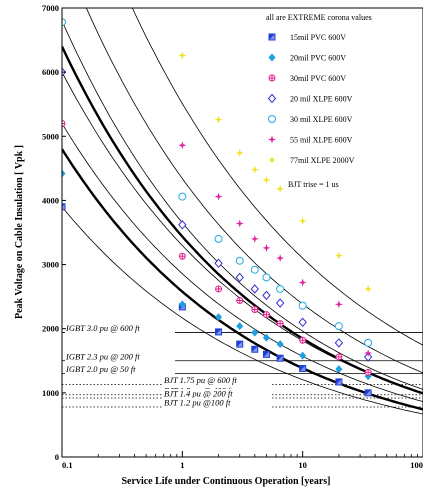 The width and height of the screenshot is (423, 489). I want to click on y-tick-label-3: 3000, so click(50, 265).